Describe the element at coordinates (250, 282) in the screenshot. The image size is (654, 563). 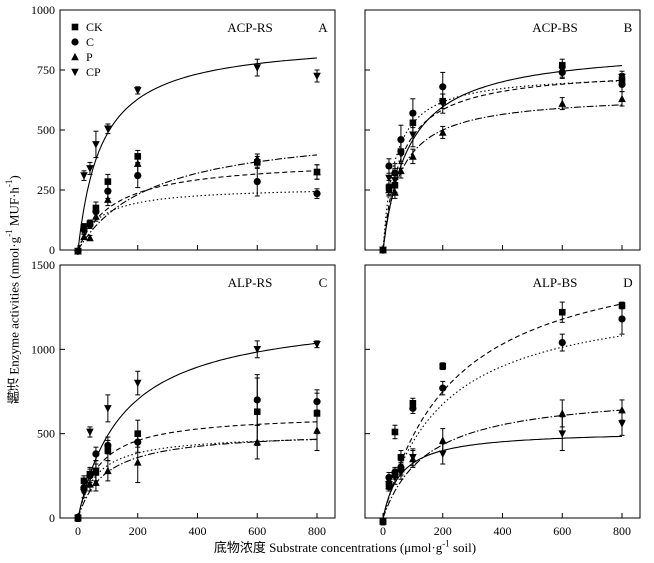
I see `panel-title: ALP-RS` at that location.